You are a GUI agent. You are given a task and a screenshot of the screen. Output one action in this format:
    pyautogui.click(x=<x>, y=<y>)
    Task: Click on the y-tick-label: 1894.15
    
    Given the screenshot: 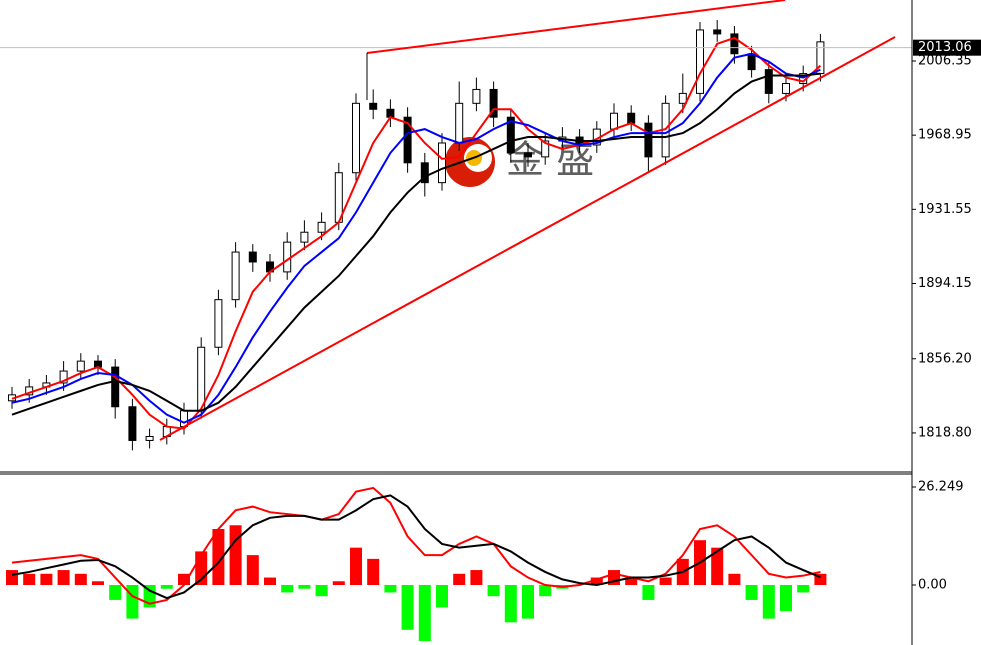 What is the action you would take?
    pyautogui.click(x=945, y=283)
    